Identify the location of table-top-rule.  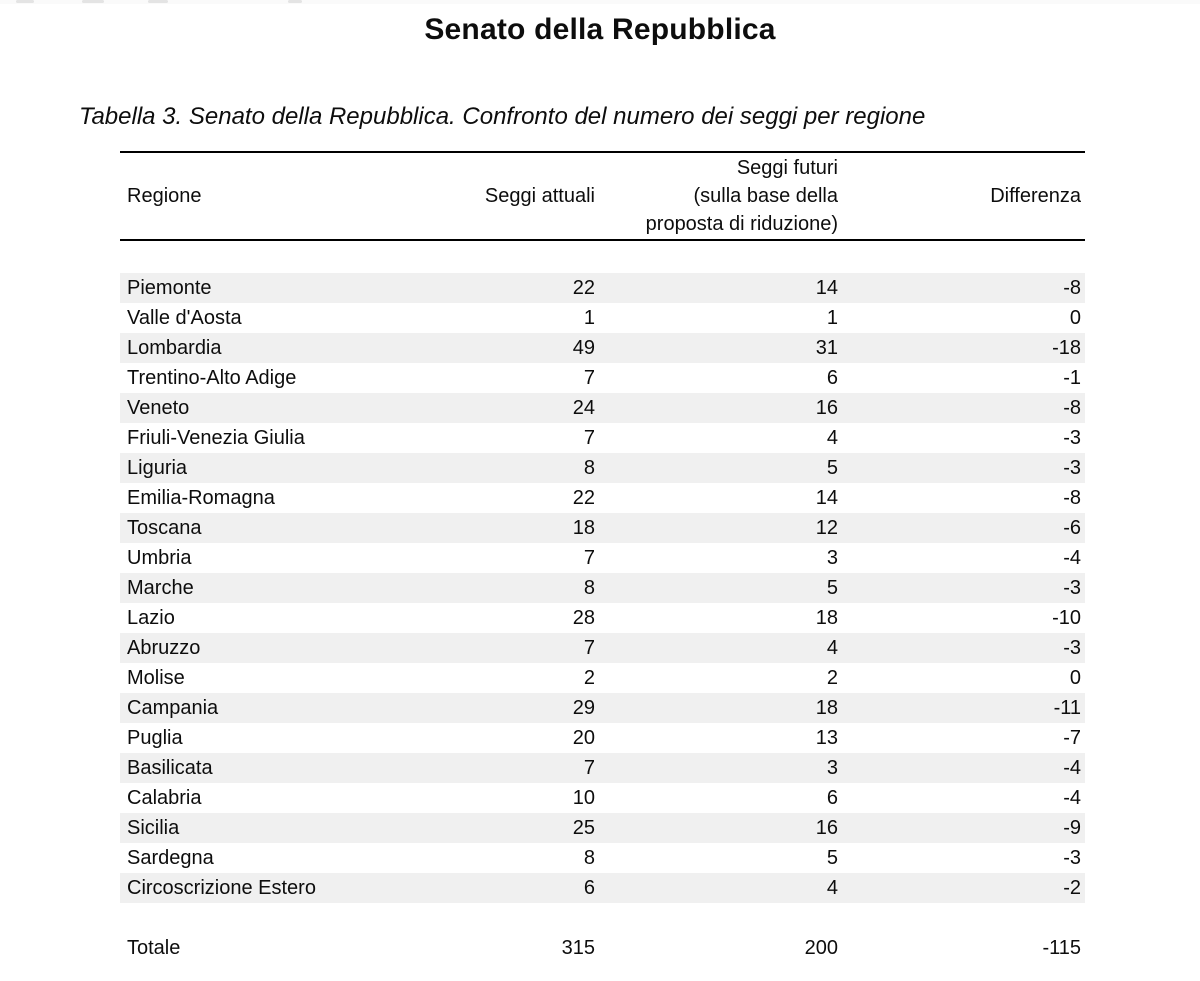
(602, 152).